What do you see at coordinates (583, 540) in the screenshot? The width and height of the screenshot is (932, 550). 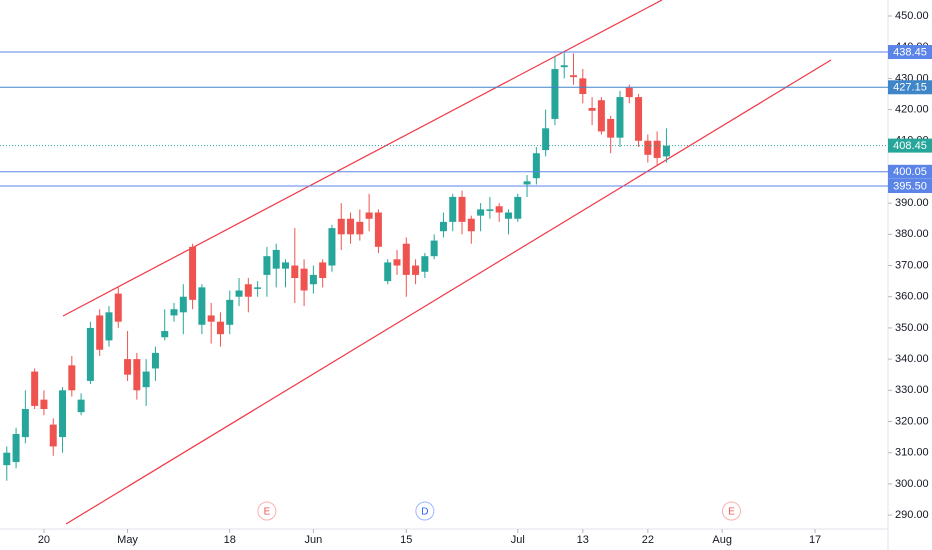 I see `x-tick-label: 13` at bounding box center [583, 540].